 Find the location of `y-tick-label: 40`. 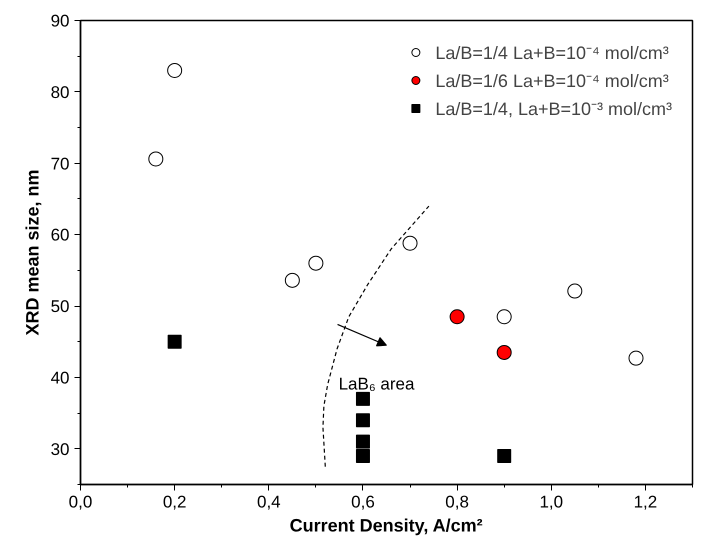

y-tick-label: 40 is located at coordinates (60, 378).